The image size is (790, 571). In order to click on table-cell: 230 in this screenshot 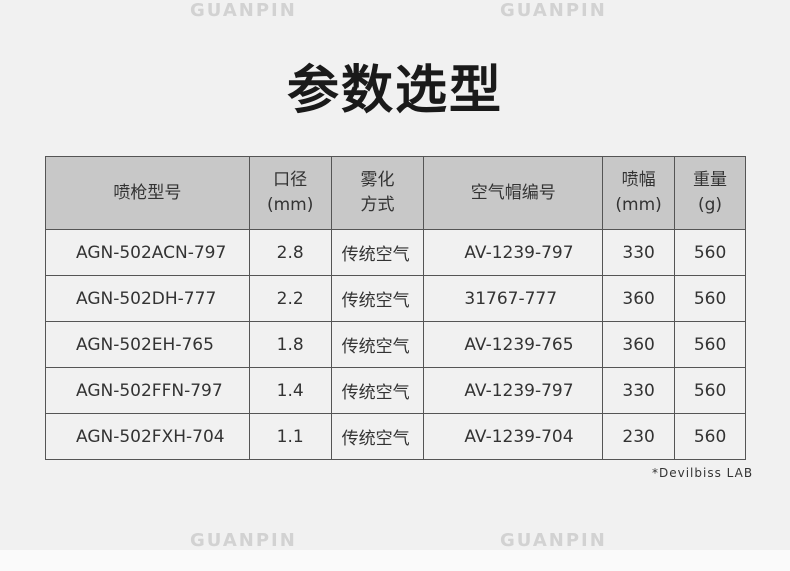, I will do `click(639, 436)`.